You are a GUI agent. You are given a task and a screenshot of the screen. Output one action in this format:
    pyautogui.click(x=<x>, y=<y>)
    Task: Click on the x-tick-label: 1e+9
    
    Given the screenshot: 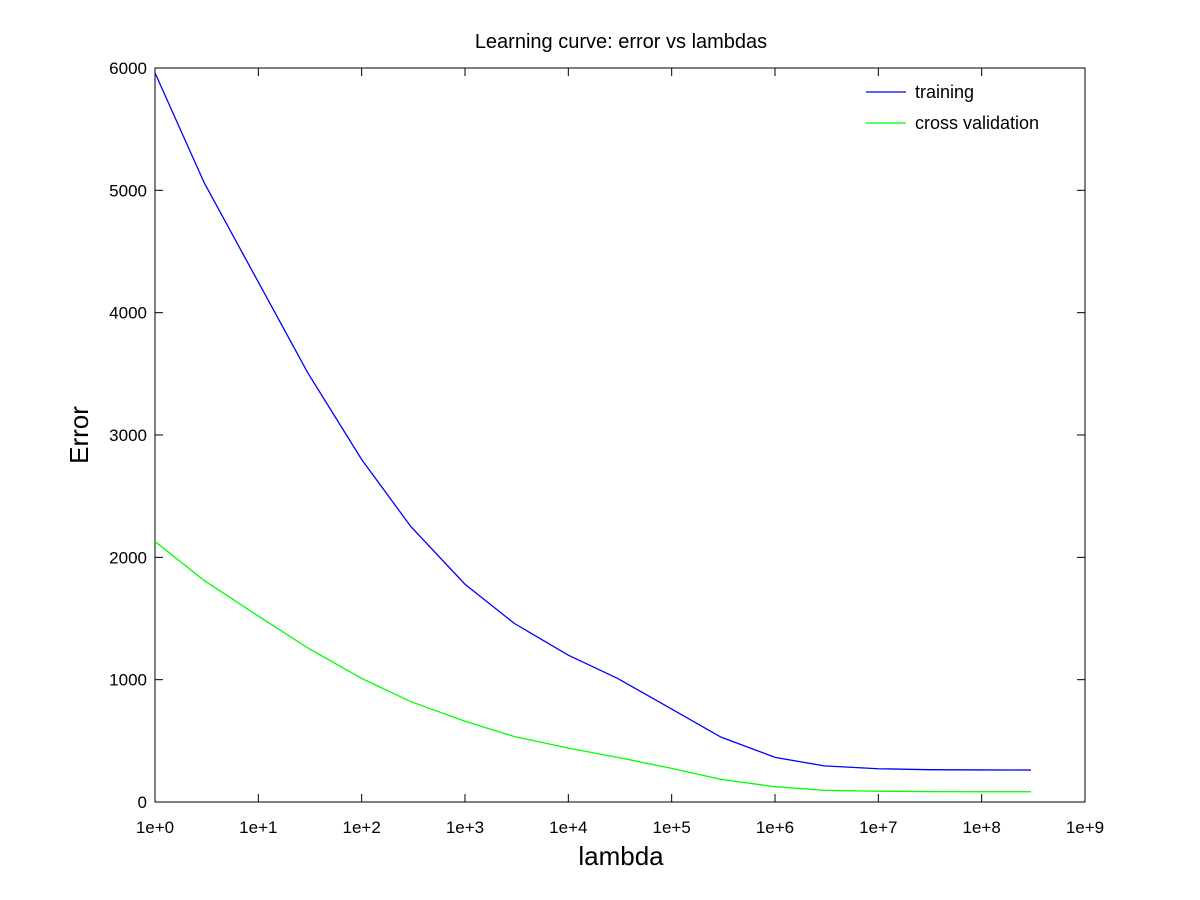 What is the action you would take?
    pyautogui.click(x=1085, y=827)
    